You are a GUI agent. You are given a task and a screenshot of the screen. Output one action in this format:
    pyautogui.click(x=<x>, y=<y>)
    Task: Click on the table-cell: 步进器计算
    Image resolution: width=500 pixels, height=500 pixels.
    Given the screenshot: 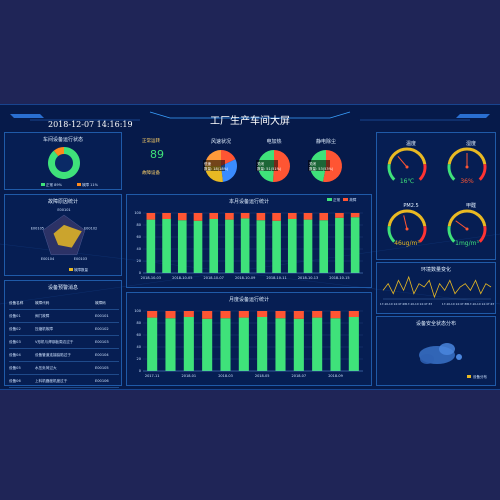 What is the action you would take?
    pyautogui.click(x=65, y=389)
    